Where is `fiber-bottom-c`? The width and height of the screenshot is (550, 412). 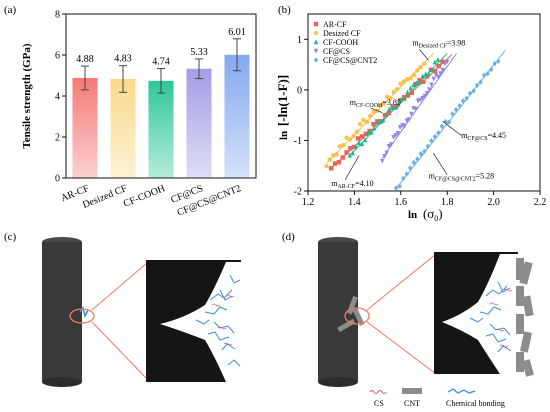
fiber-bottom-c is located at coordinates (62, 382).